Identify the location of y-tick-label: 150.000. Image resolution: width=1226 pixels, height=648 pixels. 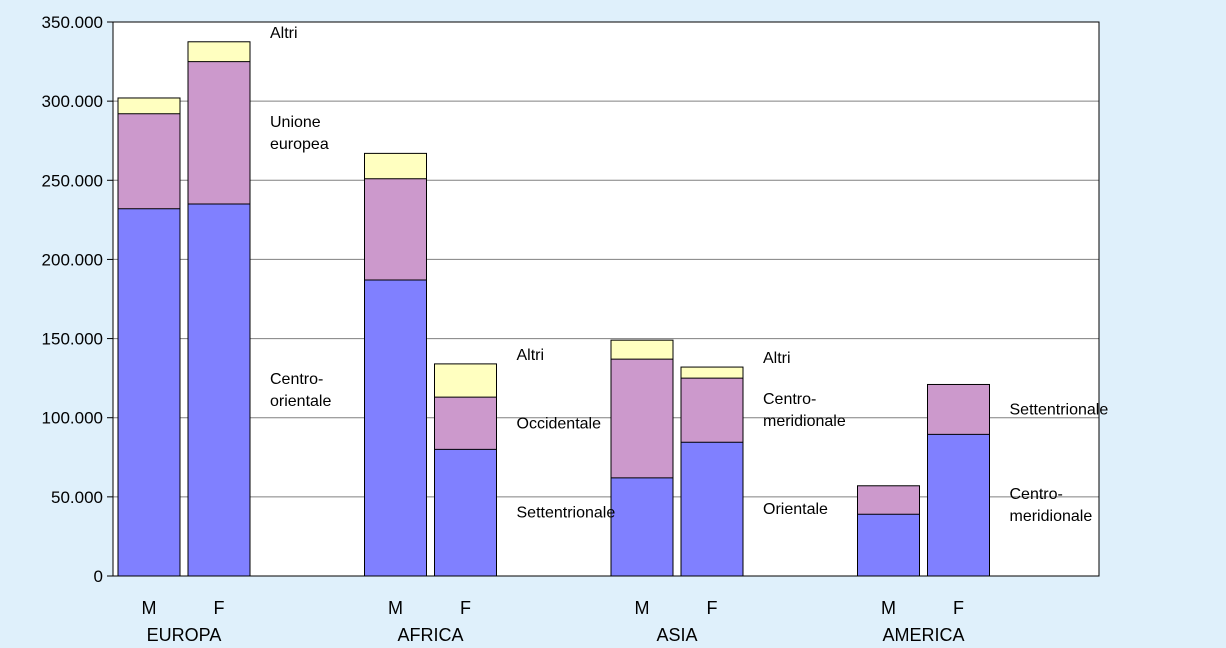
(72, 339).